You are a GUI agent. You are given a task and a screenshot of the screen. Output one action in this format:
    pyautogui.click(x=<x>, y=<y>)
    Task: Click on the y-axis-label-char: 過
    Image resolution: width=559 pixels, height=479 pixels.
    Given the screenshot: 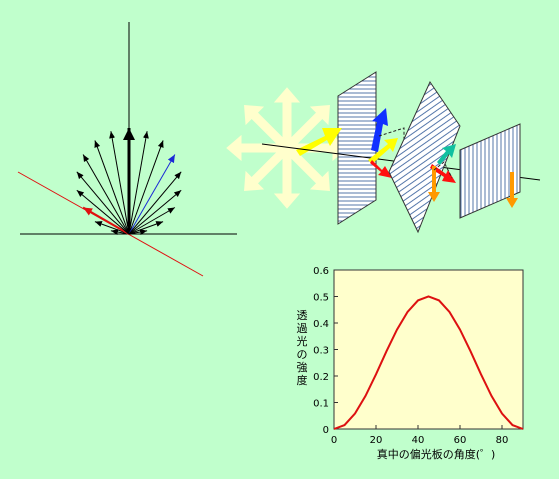 What is the action you would take?
    pyautogui.click(x=302, y=328)
    